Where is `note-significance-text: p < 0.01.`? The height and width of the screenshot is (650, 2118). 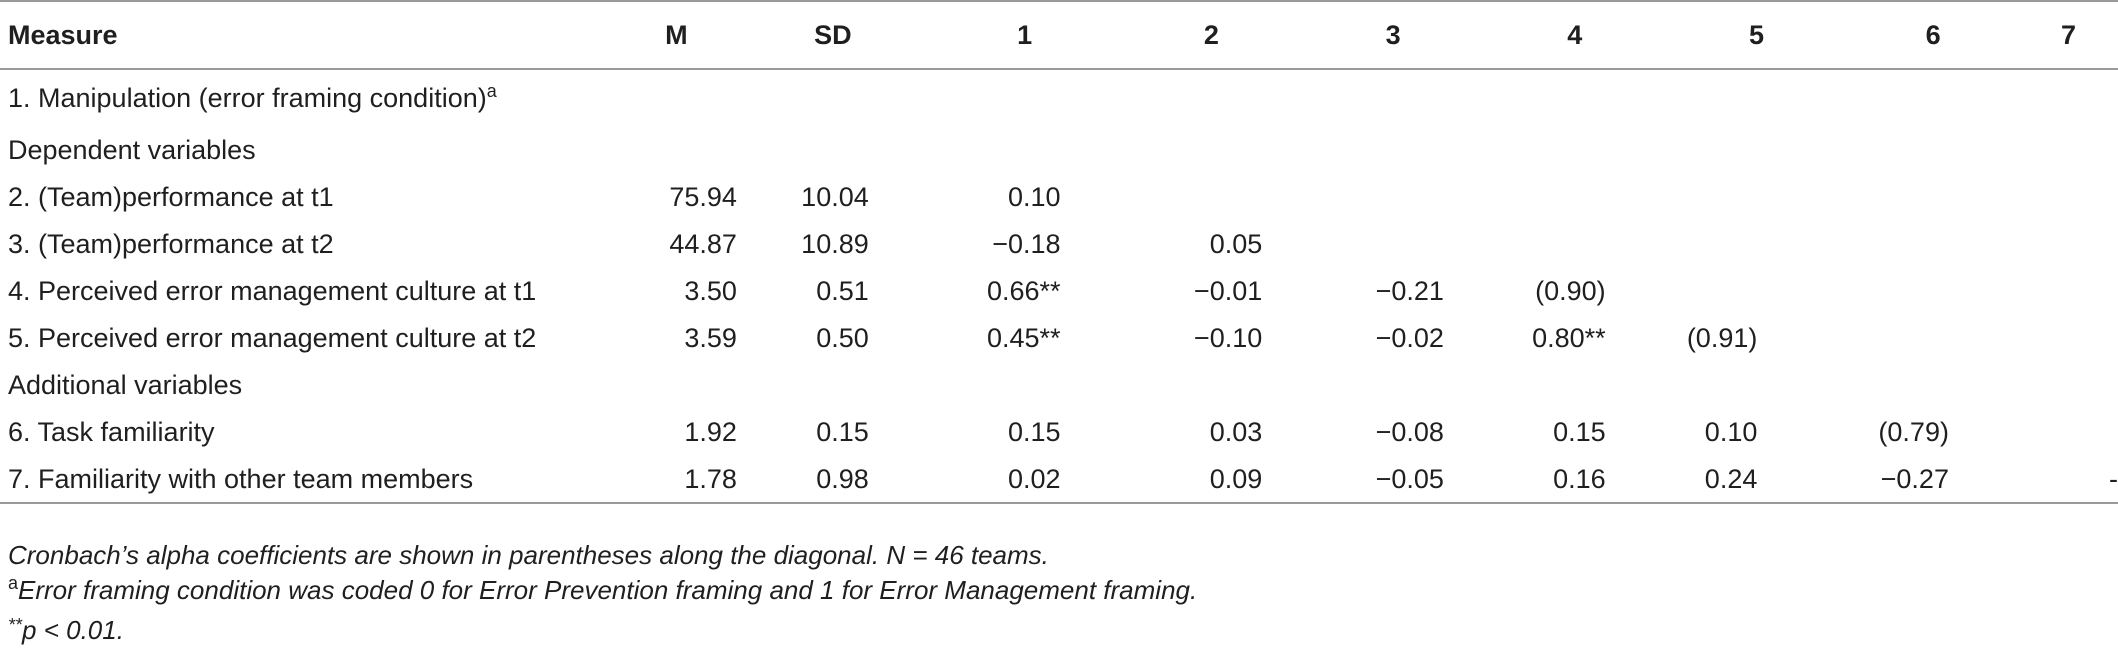 note-significance-text: p < 0.01. is located at coordinates (73, 630).